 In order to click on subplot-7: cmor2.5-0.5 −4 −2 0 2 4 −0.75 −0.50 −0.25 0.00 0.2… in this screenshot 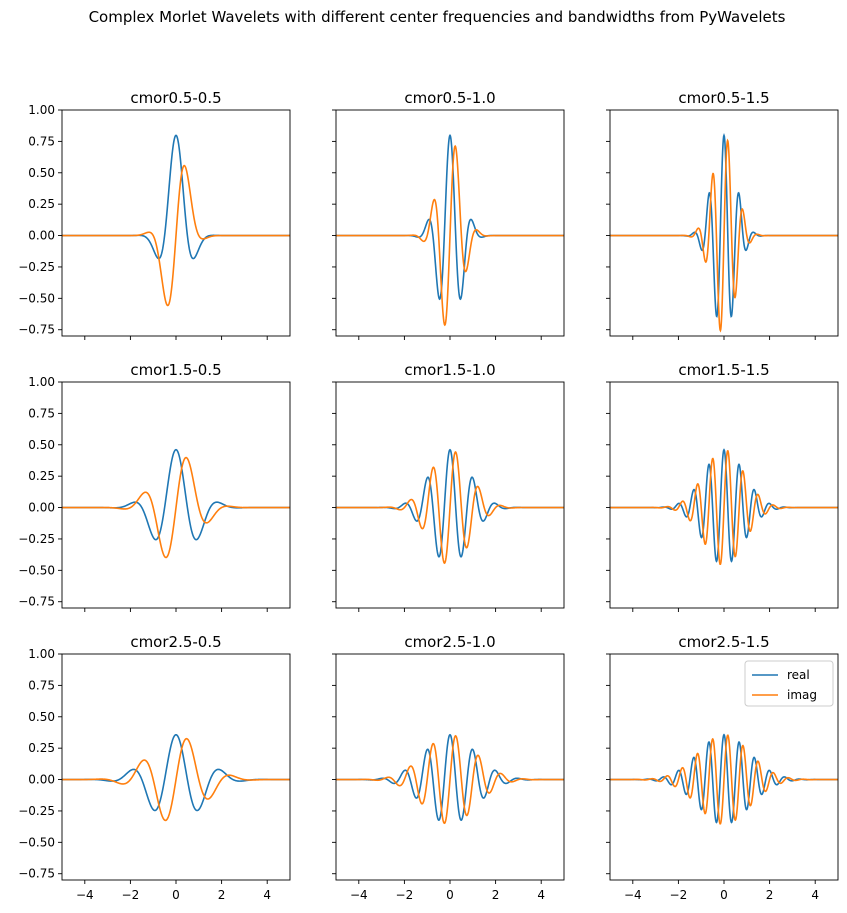, I will do `click(154, 767)`.